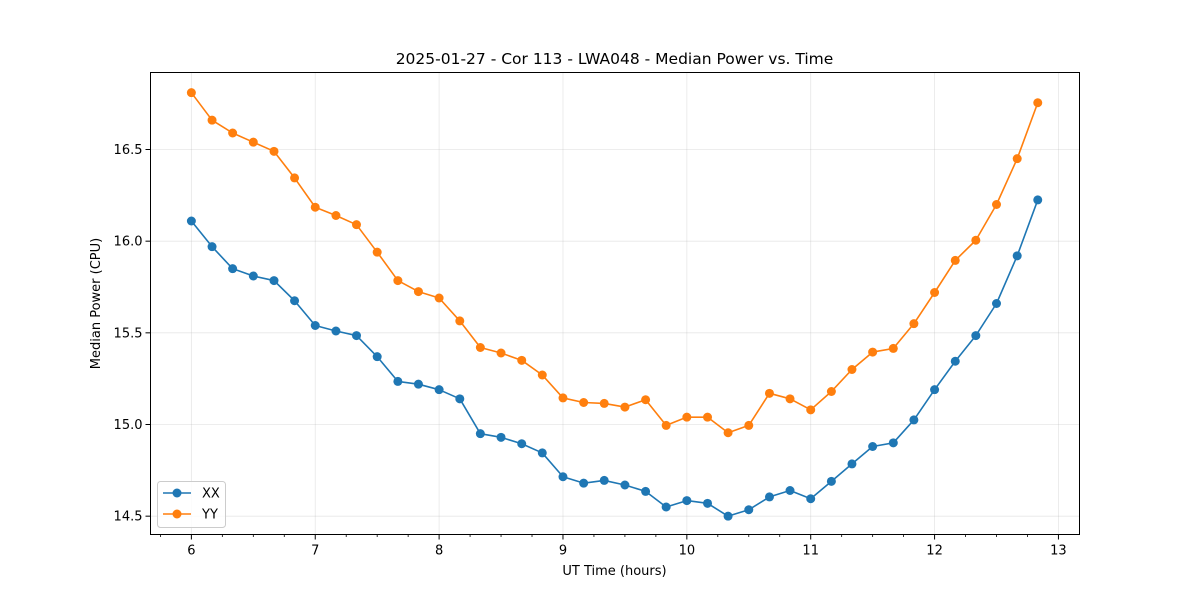  I want to click on x-tick-label: 12, so click(934, 551).